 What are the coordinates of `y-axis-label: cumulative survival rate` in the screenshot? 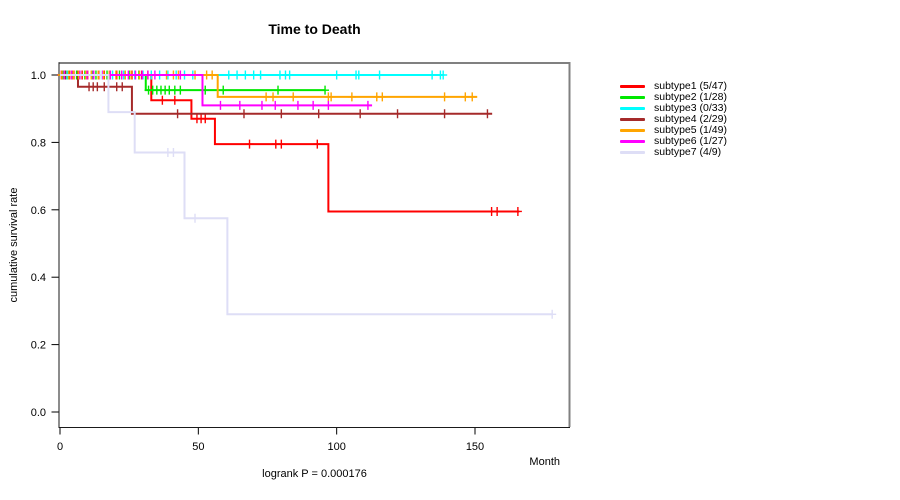 It's located at (14, 245).